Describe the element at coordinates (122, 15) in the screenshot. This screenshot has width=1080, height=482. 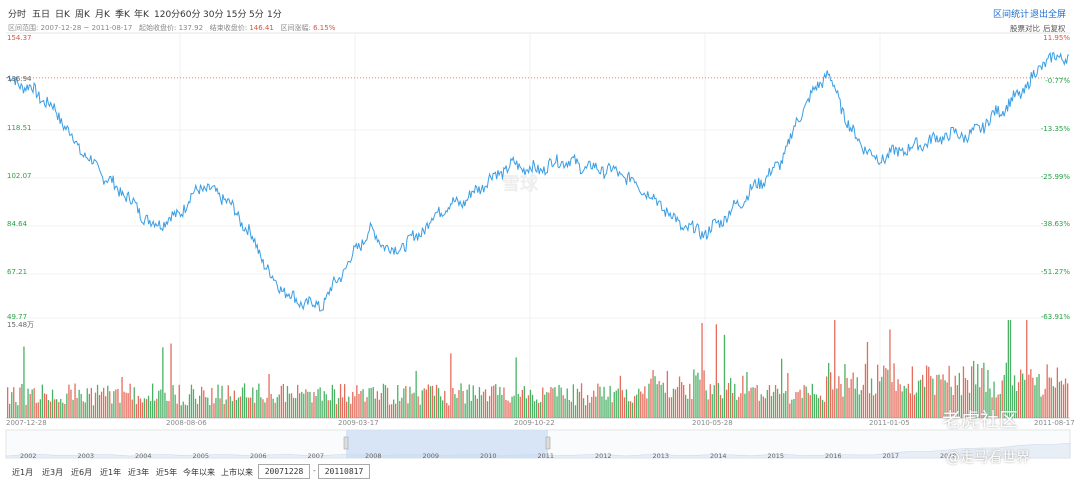
I see `tab-quarterly-k: 季K` at that location.